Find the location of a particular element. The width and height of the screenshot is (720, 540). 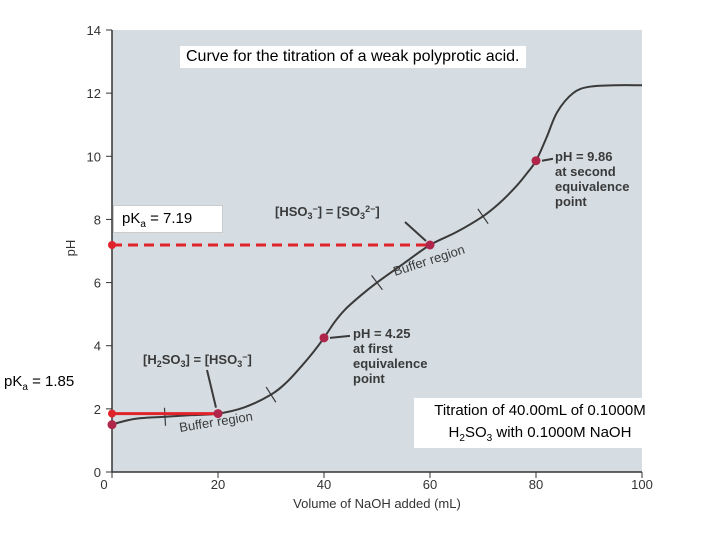

second-equivalence-label-line: pH = 9.86 is located at coordinates (583, 156).